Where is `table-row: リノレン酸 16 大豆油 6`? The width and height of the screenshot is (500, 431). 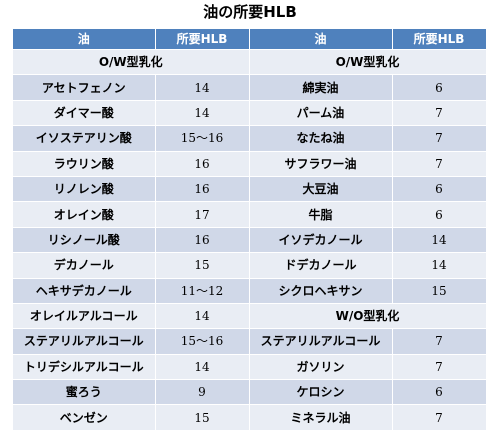
table-row: リノレン酸 16 大豆油 6 is located at coordinates (250, 189).